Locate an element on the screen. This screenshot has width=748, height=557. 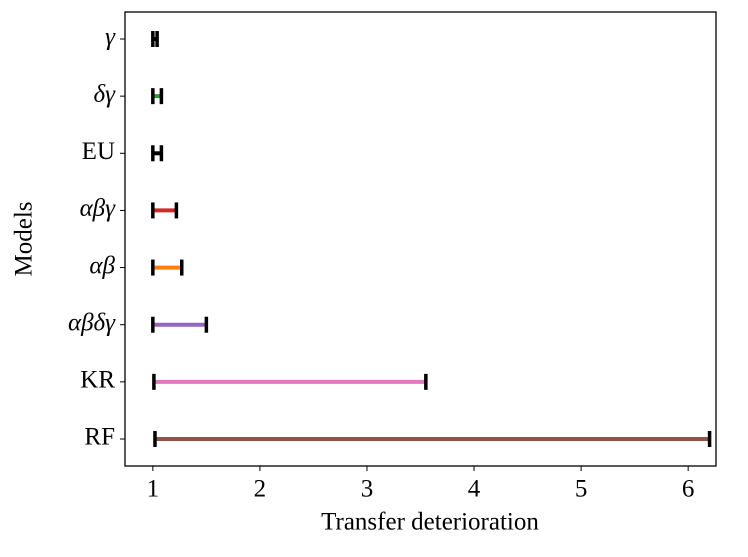
x-tick-label: 1 is located at coordinates (153, 489).